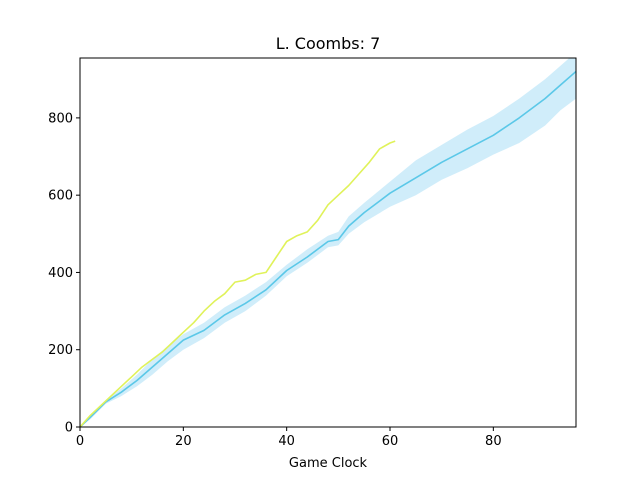 The height and width of the screenshot is (480, 640). Describe the element at coordinates (80, 441) in the screenshot. I see `x-tick-label: 0` at that location.